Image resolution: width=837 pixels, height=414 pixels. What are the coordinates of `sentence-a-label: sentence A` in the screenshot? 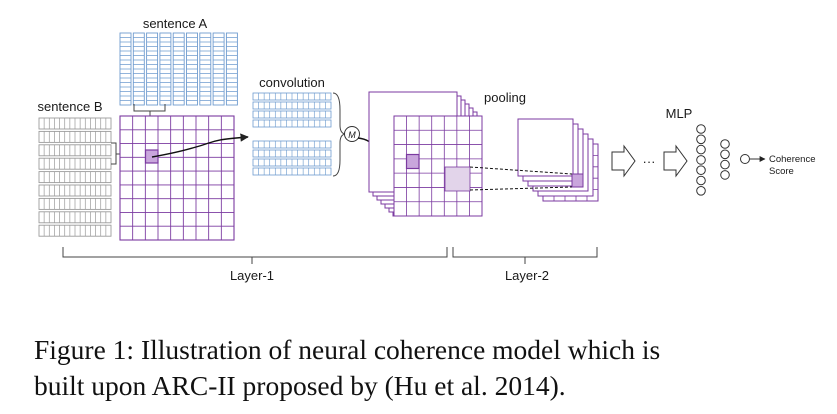 It's located at (175, 23).